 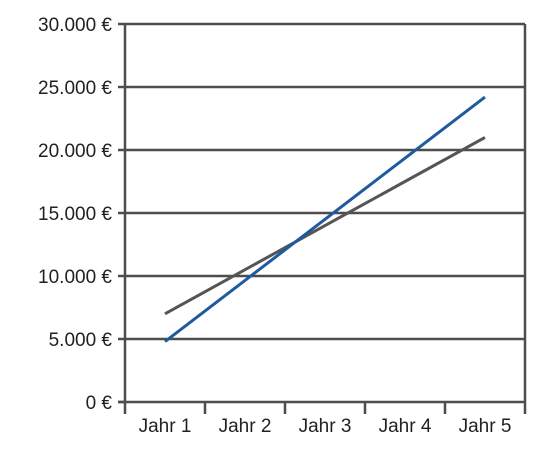 I want to click on x-tick-label: Jahr 4, so click(x=405, y=426).